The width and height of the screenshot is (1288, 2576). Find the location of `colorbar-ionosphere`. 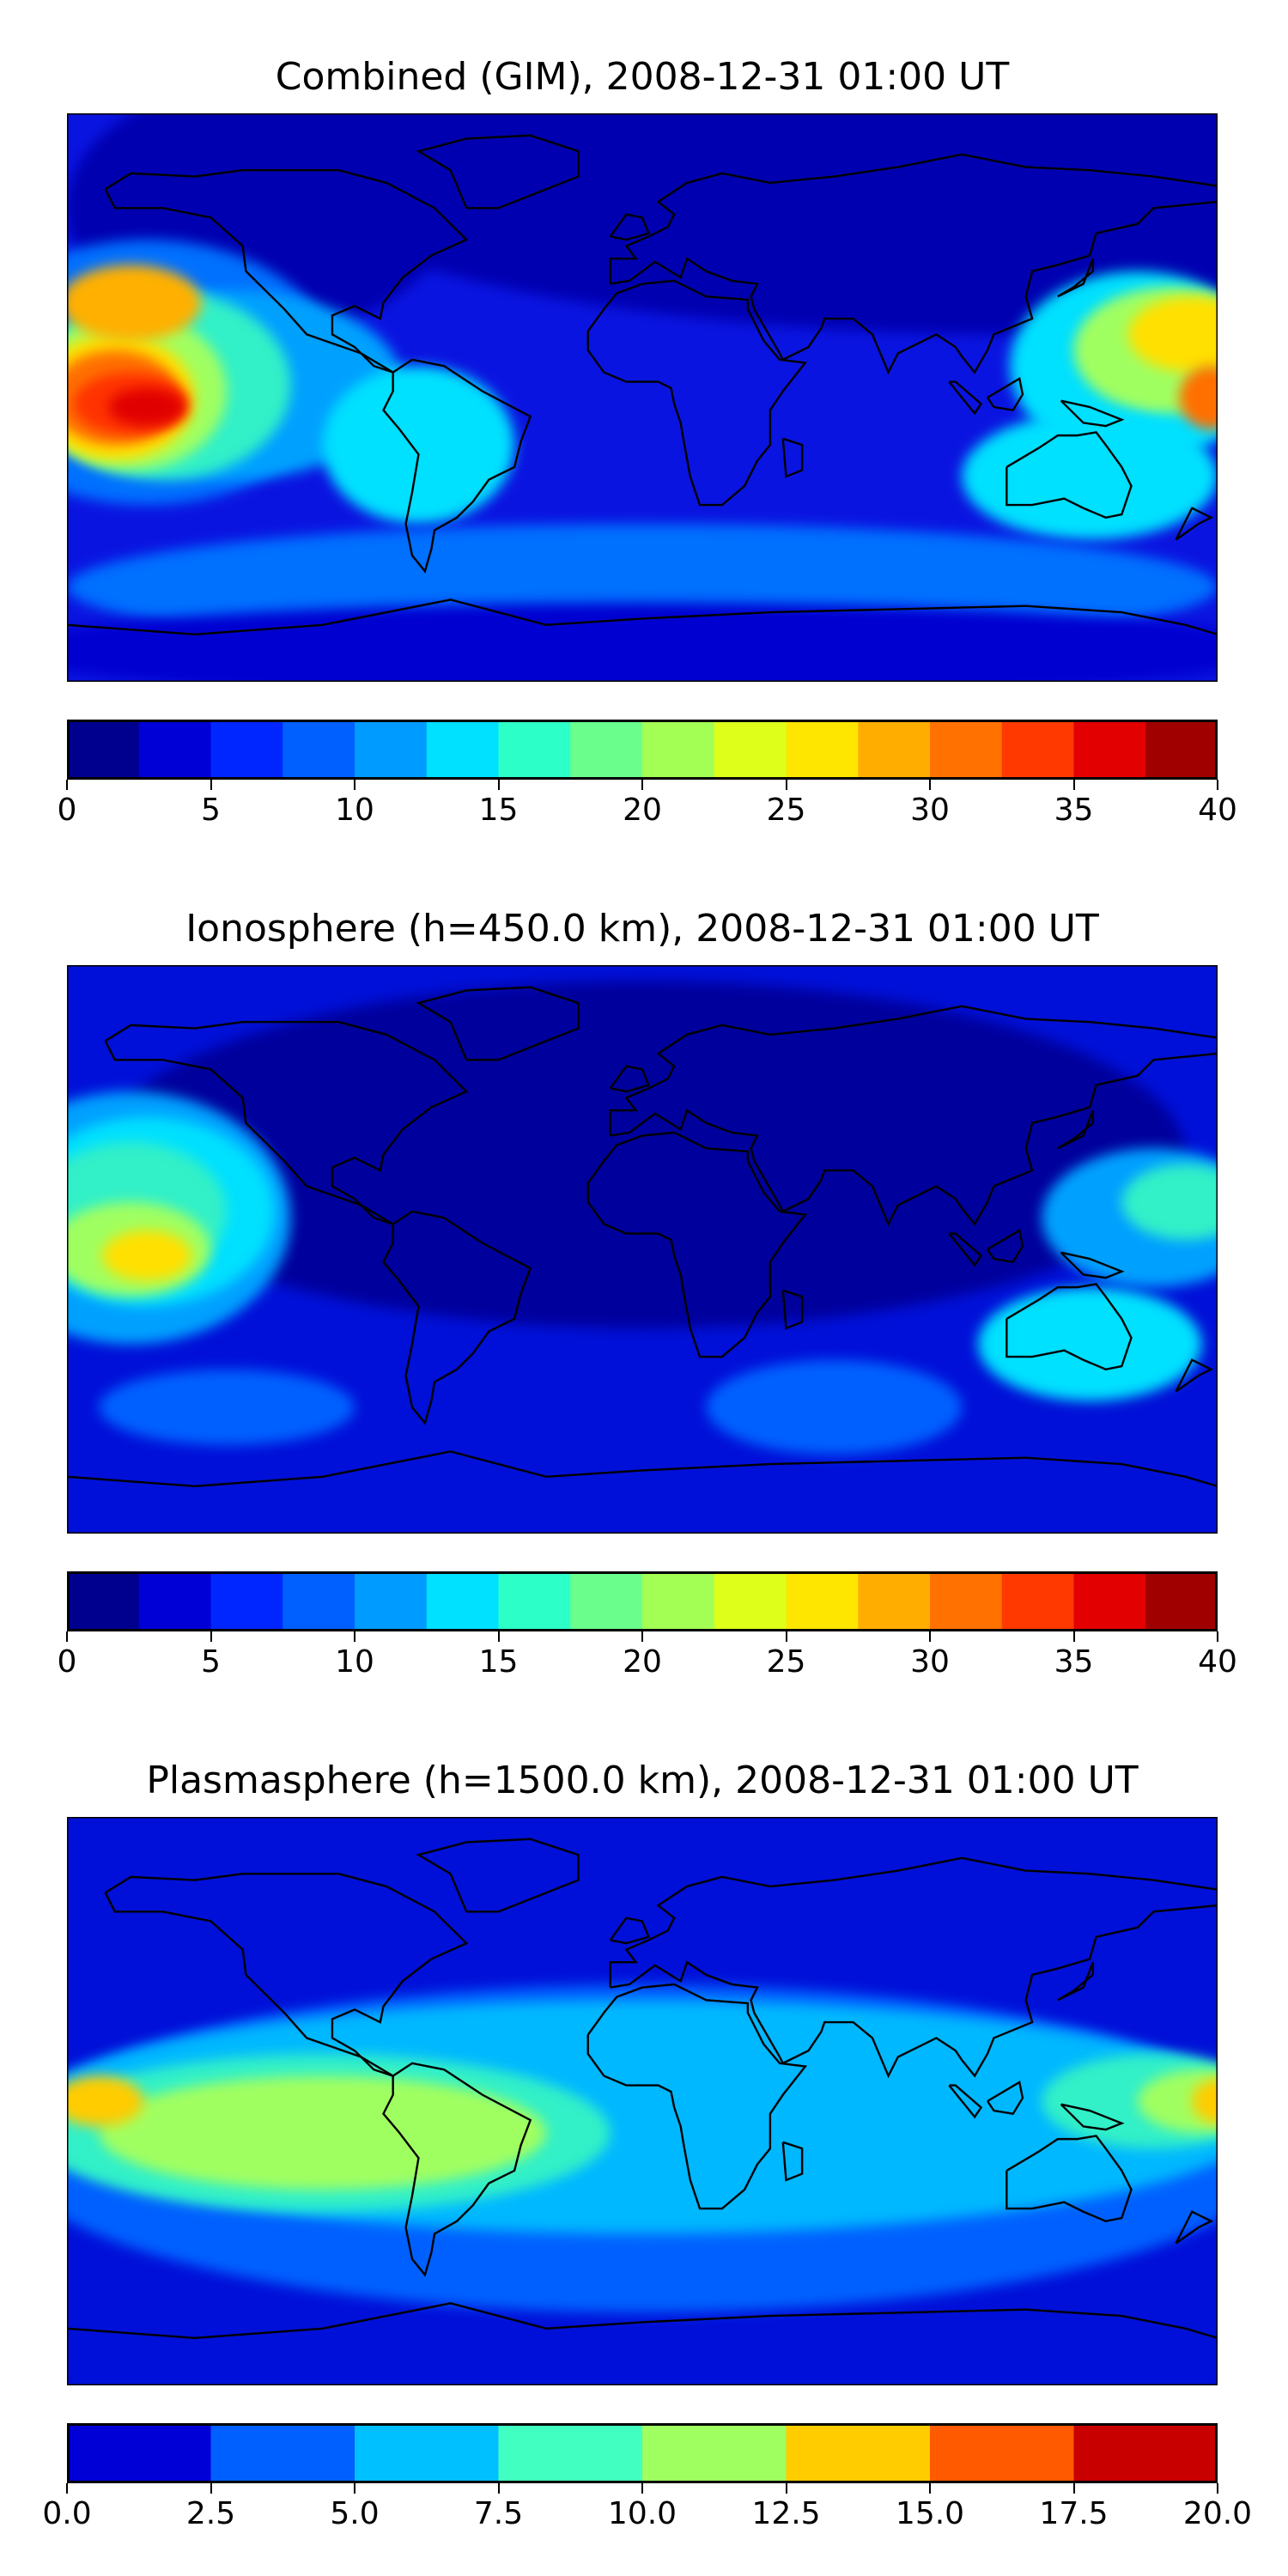

colorbar-ionosphere is located at coordinates (642, 1601).